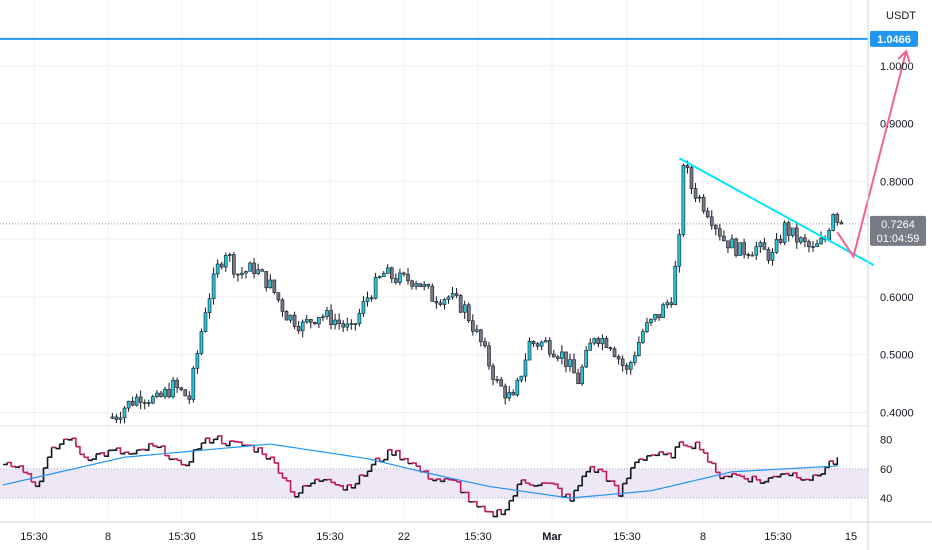 This screenshot has height=550, width=932. I want to click on arrow-path, so click(872, 155).